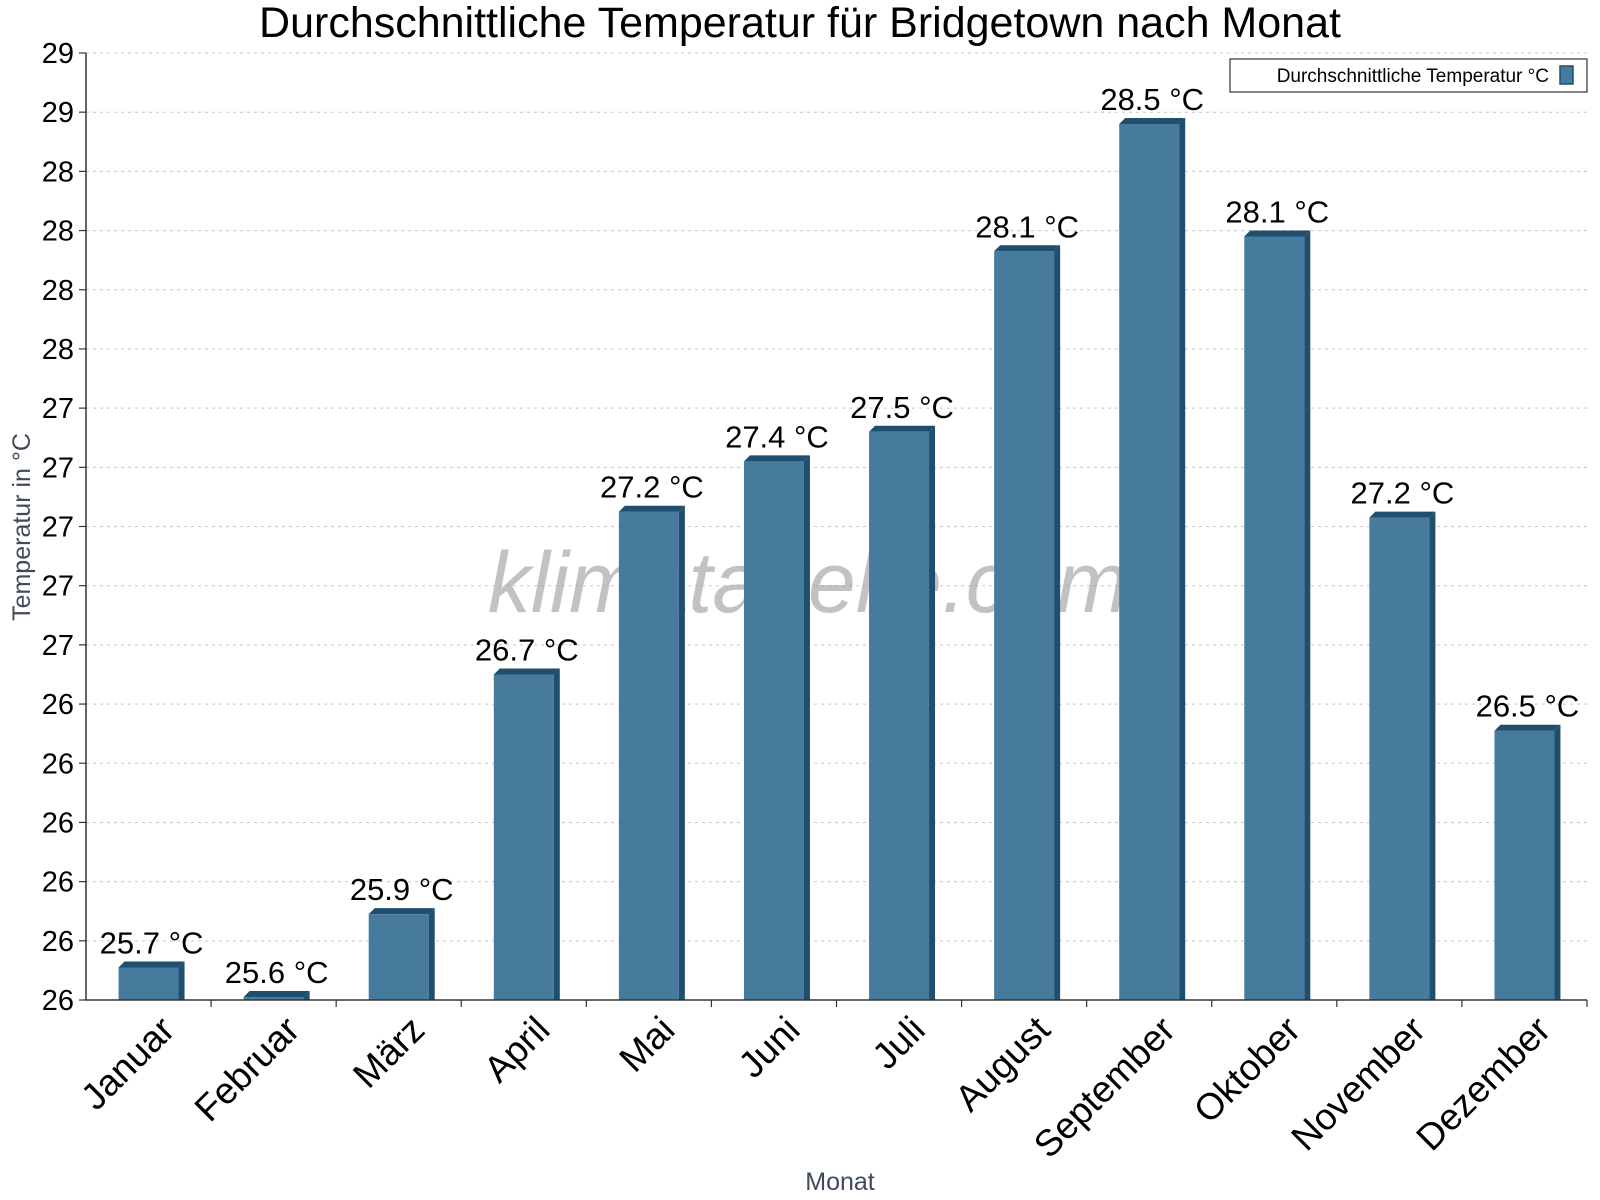  I want to click on x-tick-label: Juni, so click(769, 1047).